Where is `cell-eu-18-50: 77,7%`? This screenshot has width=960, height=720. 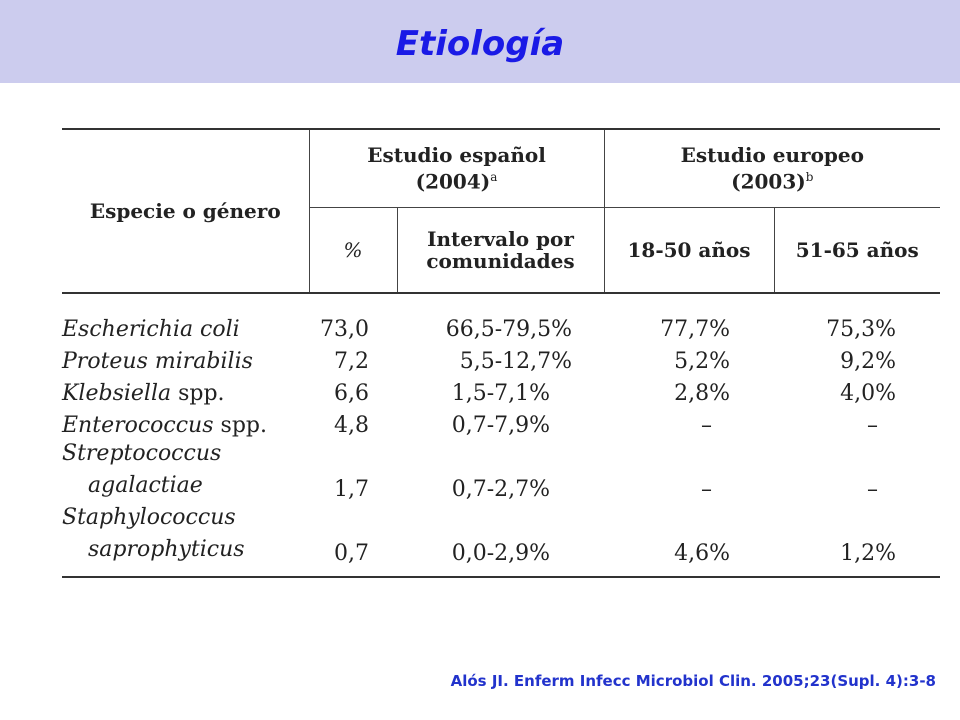
cell-eu-18-50: 77,7% is located at coordinates (695, 329).